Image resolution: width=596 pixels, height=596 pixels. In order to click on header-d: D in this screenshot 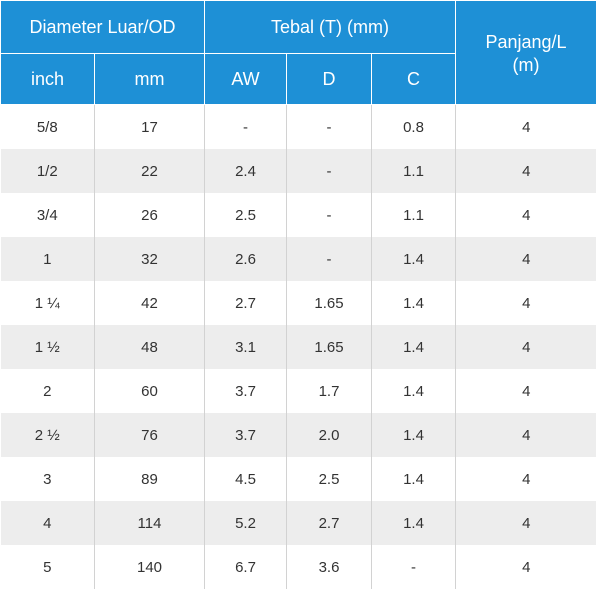, I will do `click(329, 79)`.